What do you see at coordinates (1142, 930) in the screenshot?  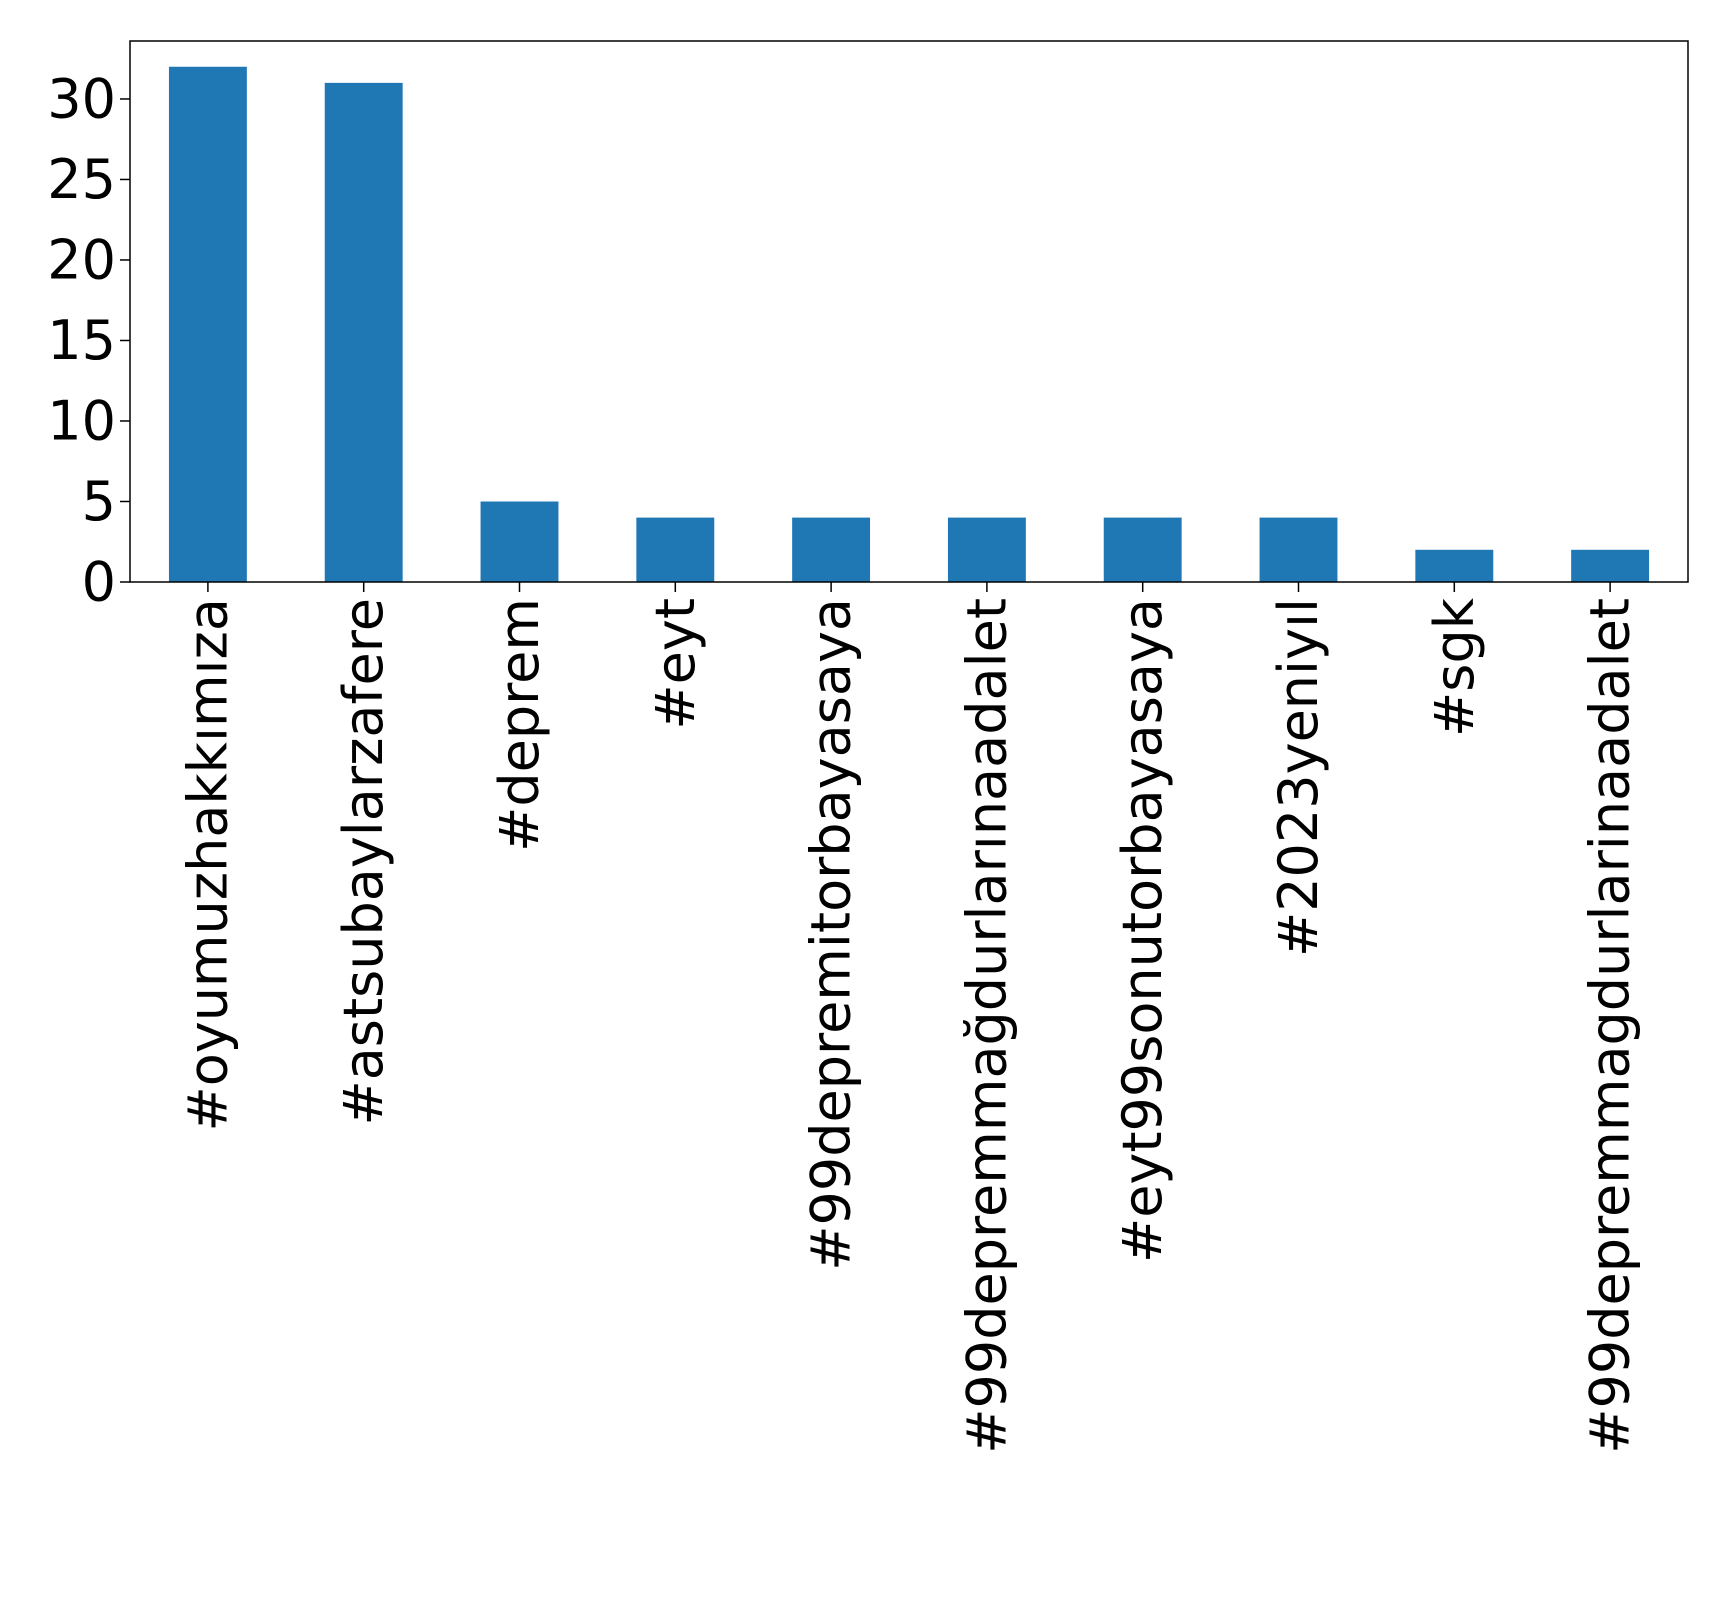 I see `x-tick-label: #eyt99sonutorbayasaya` at bounding box center [1142, 930].